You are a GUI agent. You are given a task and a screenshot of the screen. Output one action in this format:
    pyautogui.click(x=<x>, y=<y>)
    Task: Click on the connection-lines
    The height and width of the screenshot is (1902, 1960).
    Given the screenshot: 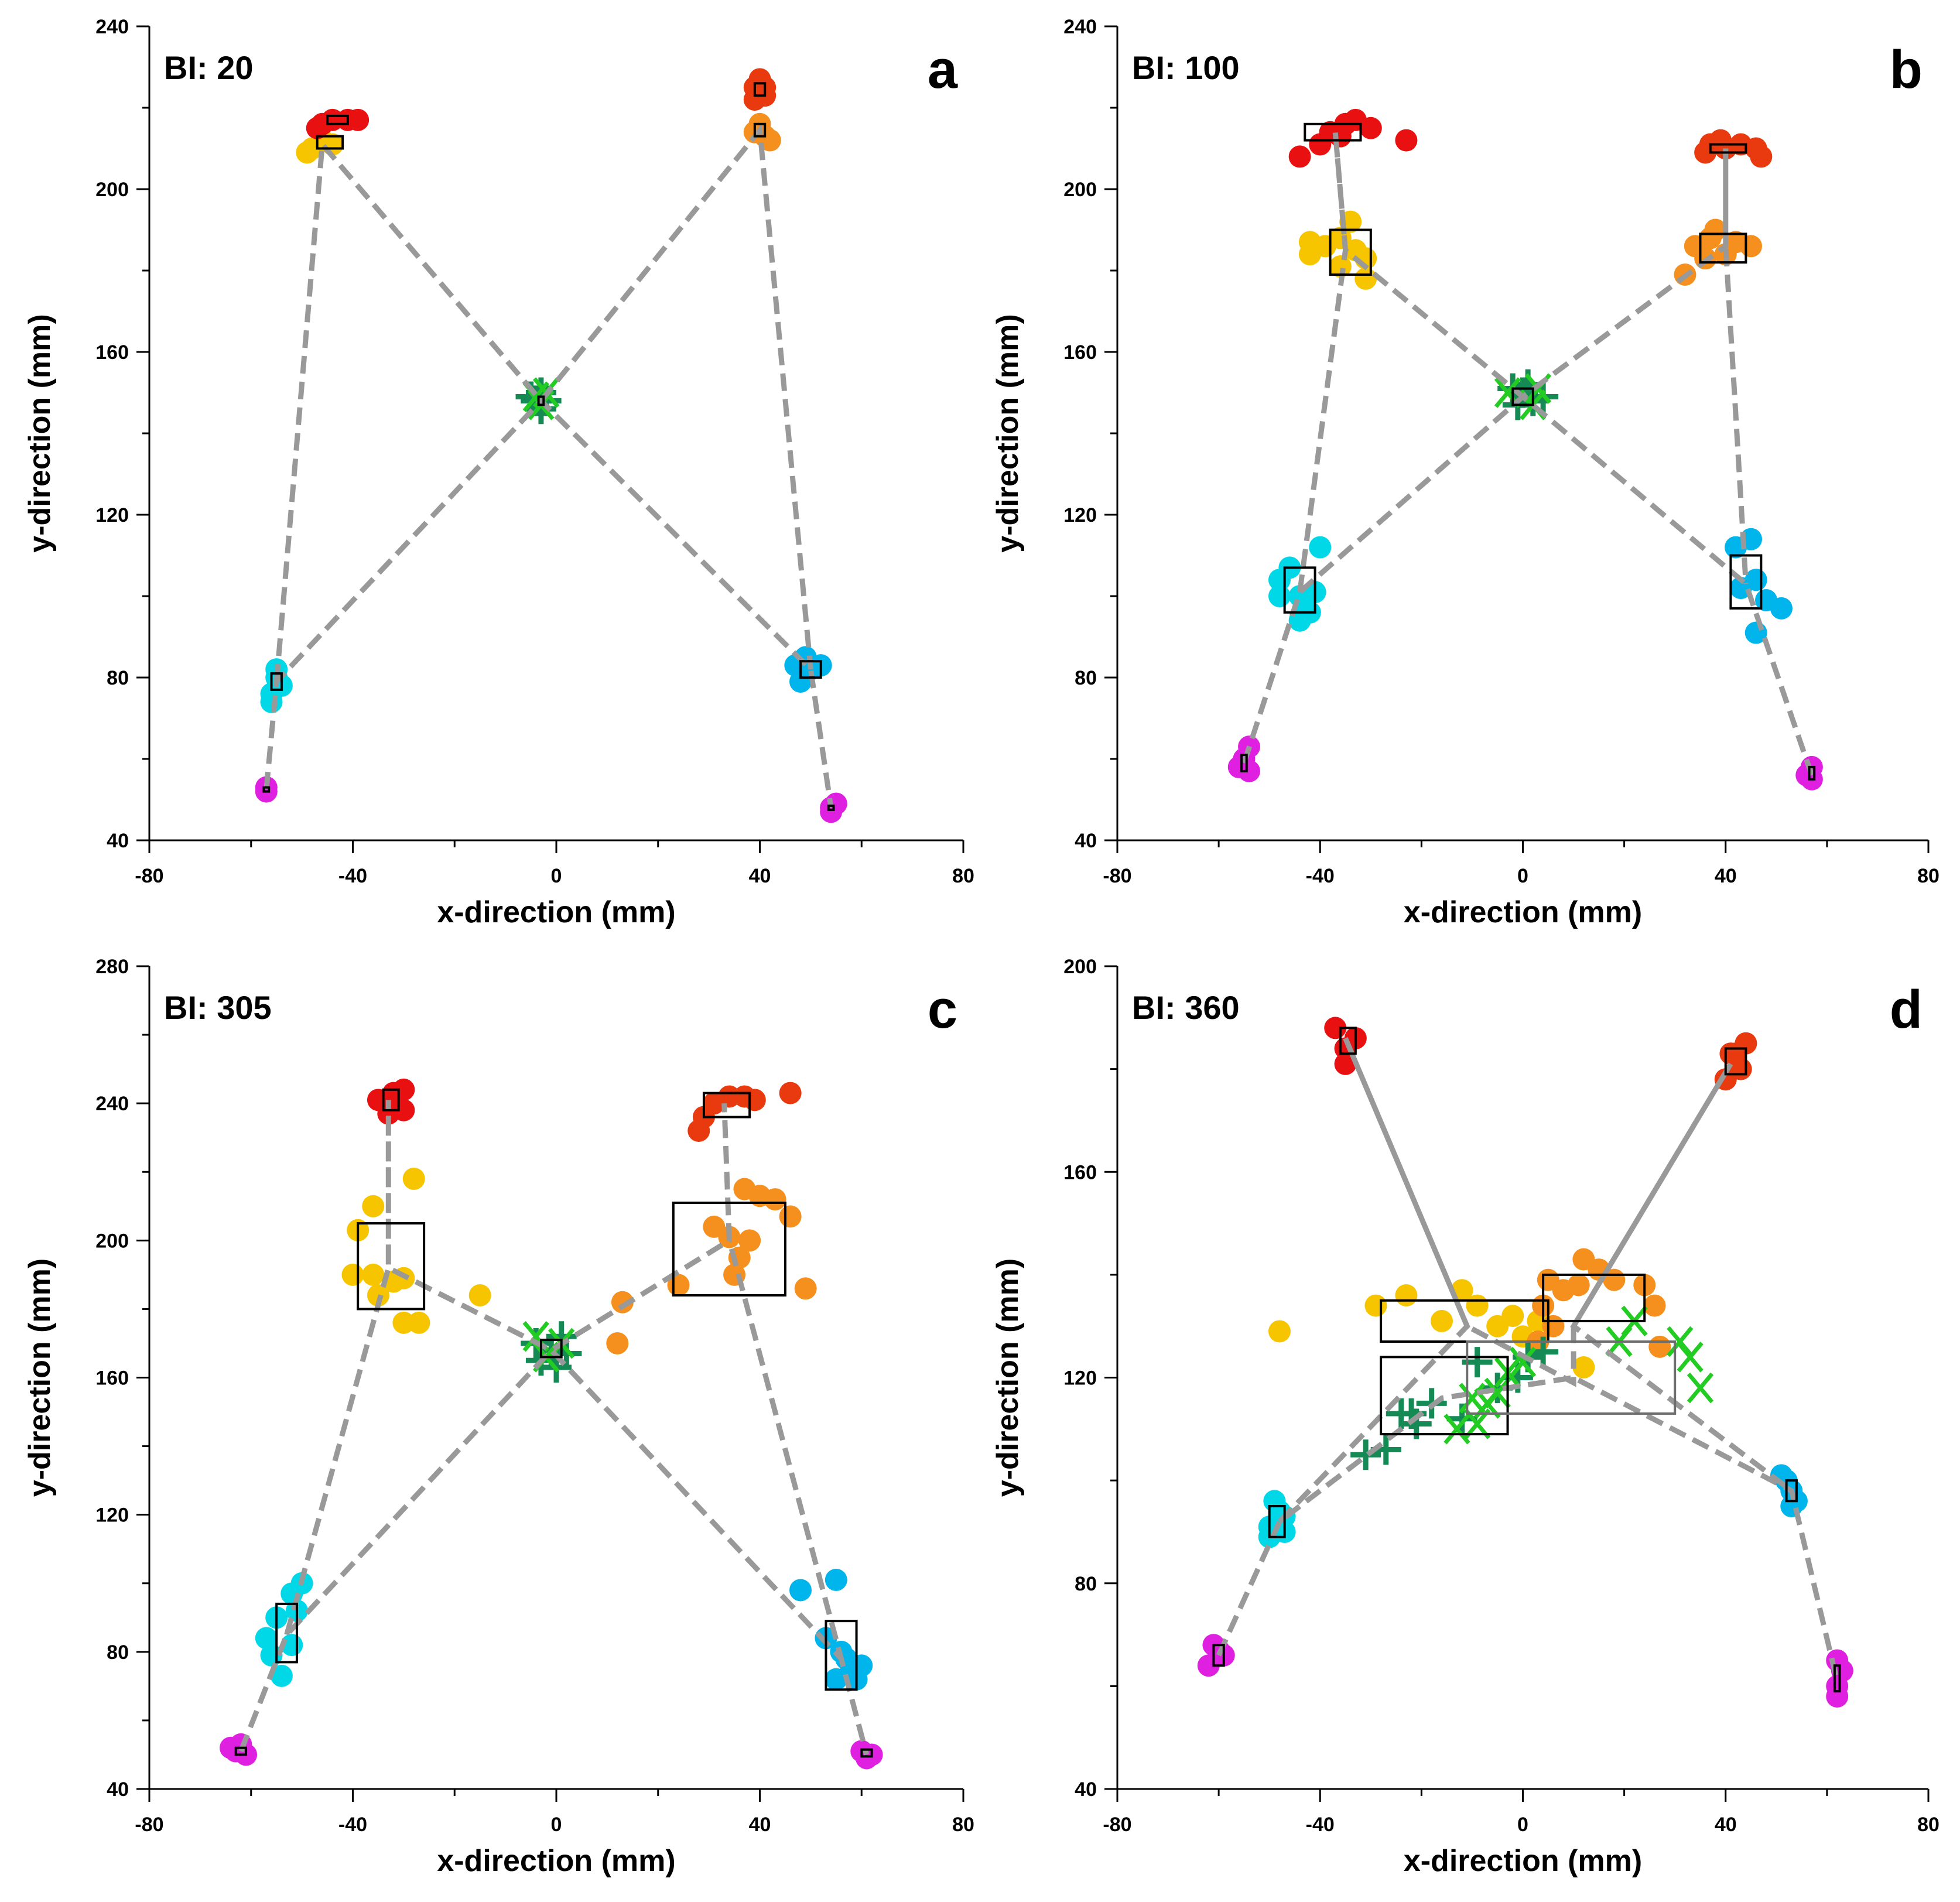 What is the action you would take?
    pyautogui.click(x=1528, y=454)
    